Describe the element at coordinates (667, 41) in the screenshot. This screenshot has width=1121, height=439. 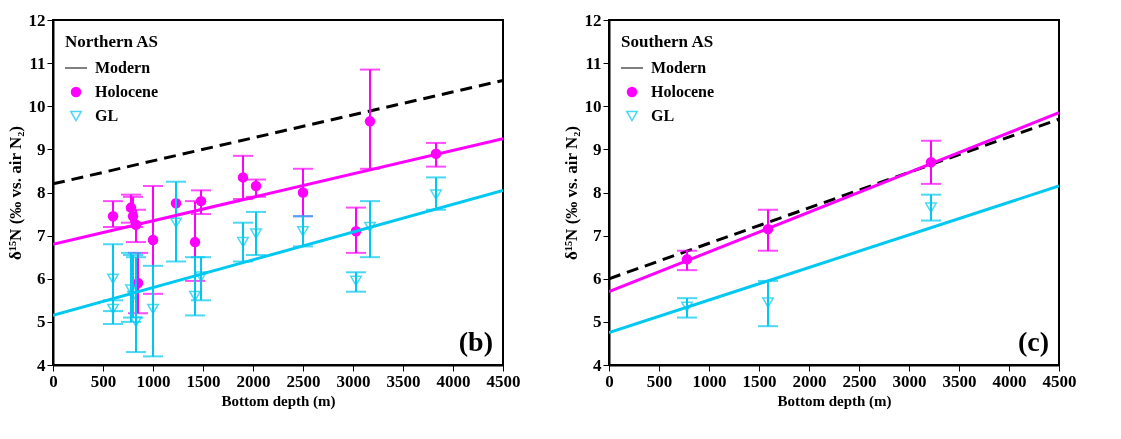
I see `legend-title: Southern AS` at that location.